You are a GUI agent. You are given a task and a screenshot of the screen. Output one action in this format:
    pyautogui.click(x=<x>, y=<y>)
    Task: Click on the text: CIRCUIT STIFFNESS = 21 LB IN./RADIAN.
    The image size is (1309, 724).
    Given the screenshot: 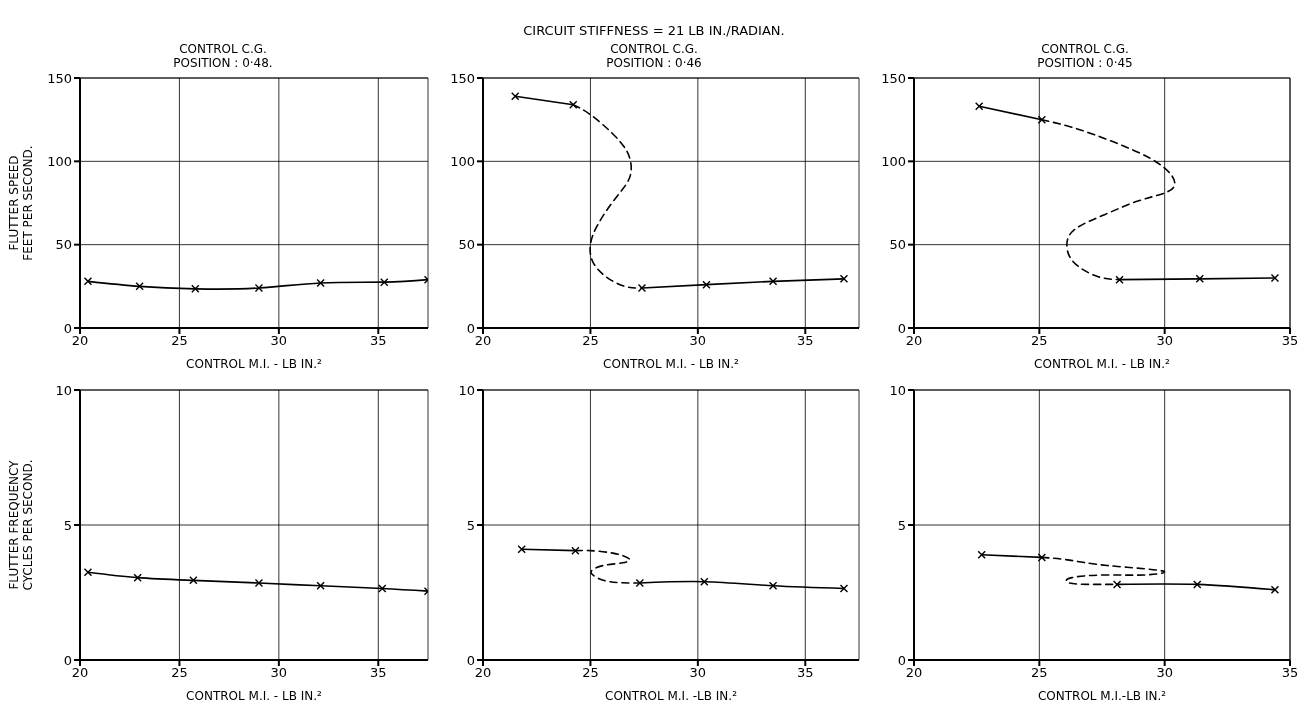 What is the action you would take?
    pyautogui.click(x=654, y=30)
    